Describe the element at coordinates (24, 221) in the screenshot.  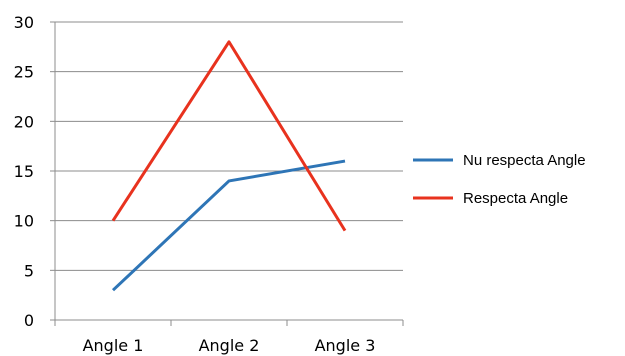
I see `y-tick-label: 10` at that location.